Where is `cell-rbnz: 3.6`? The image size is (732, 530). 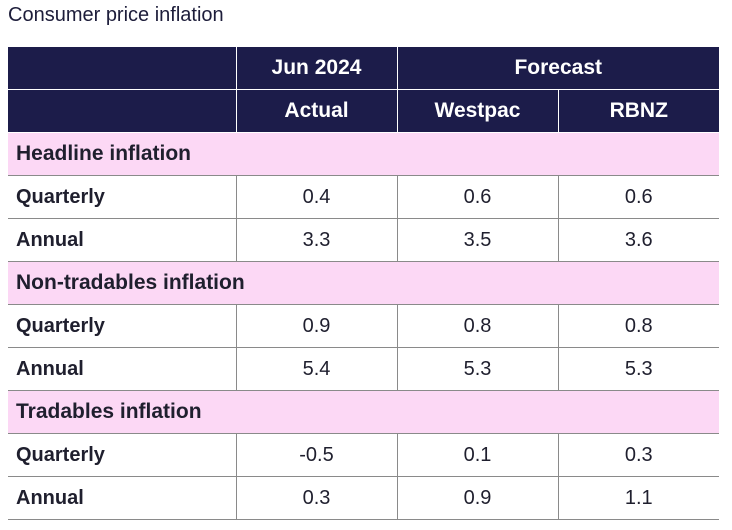 cell-rbnz: 3.6 is located at coordinates (638, 240).